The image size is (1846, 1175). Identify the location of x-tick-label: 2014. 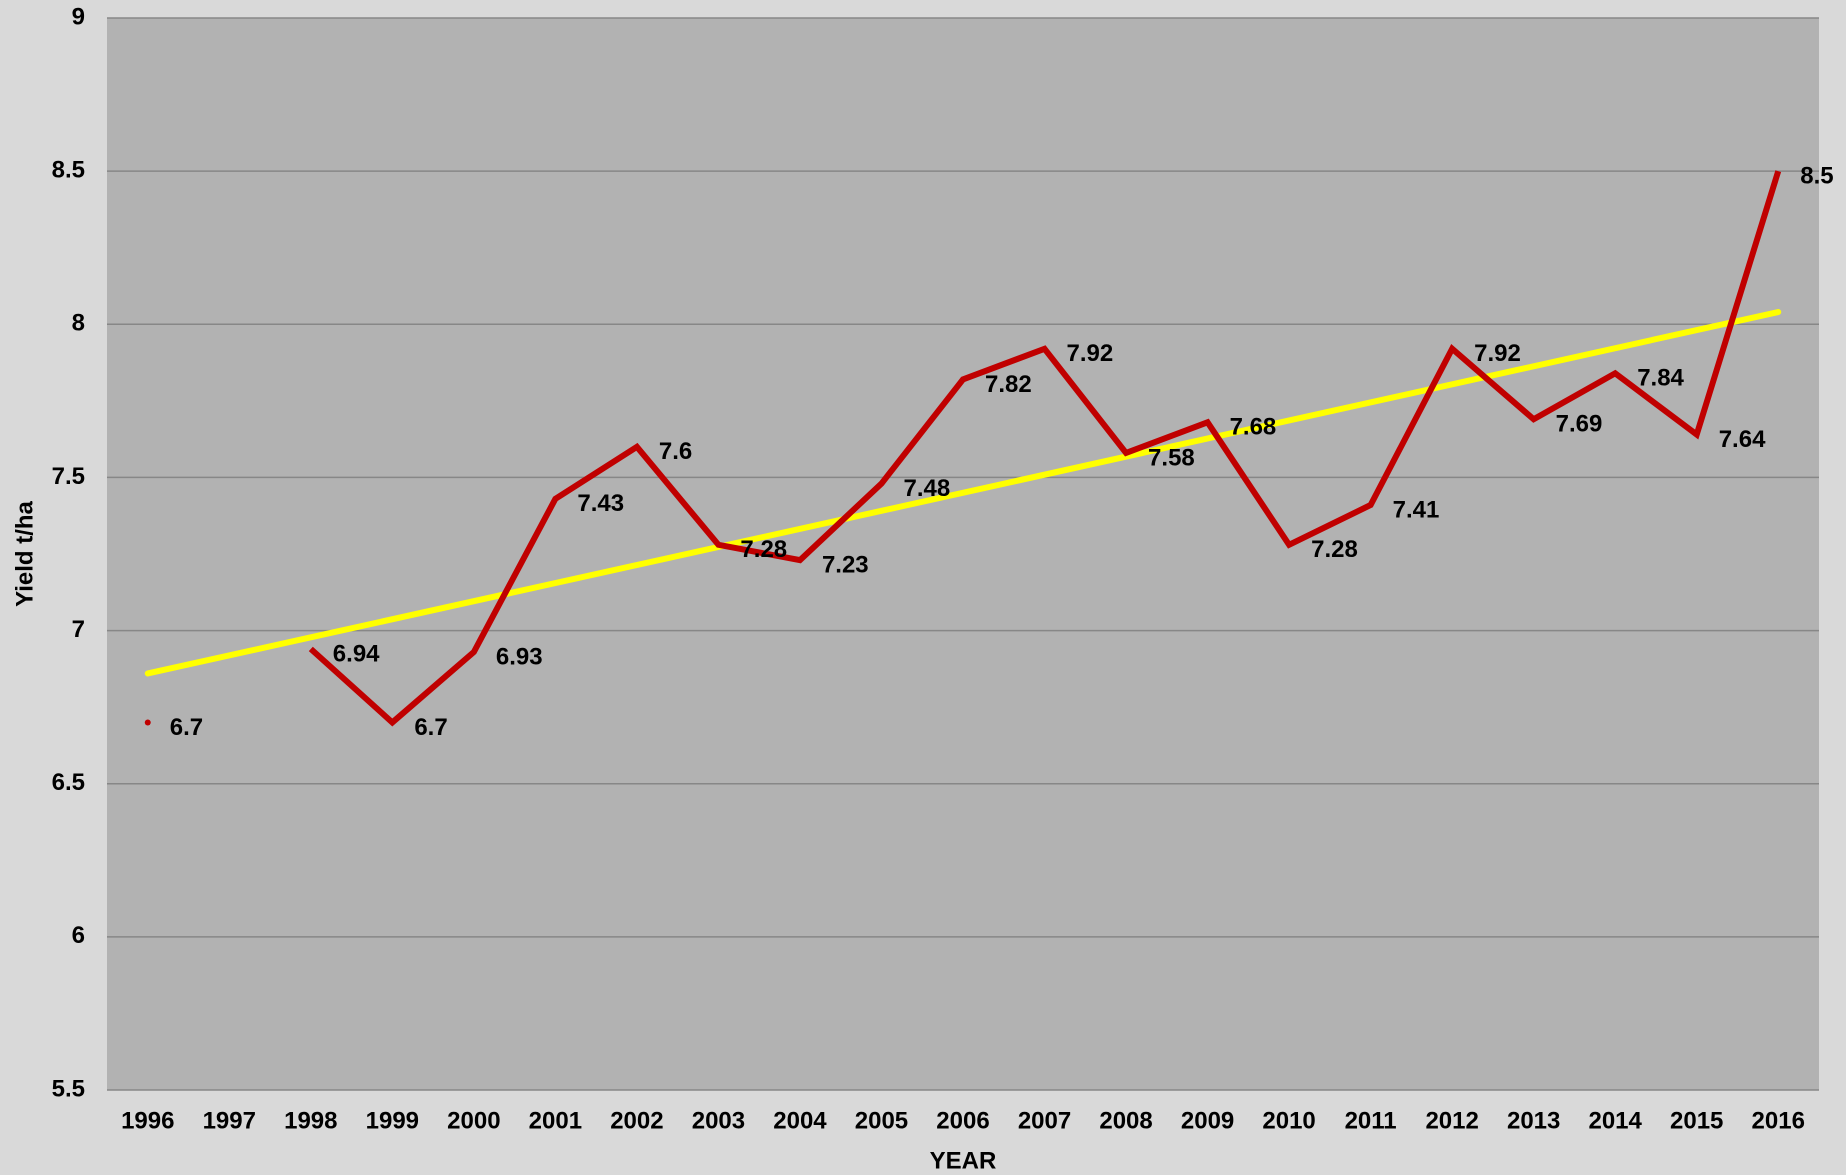
(1615, 1120).